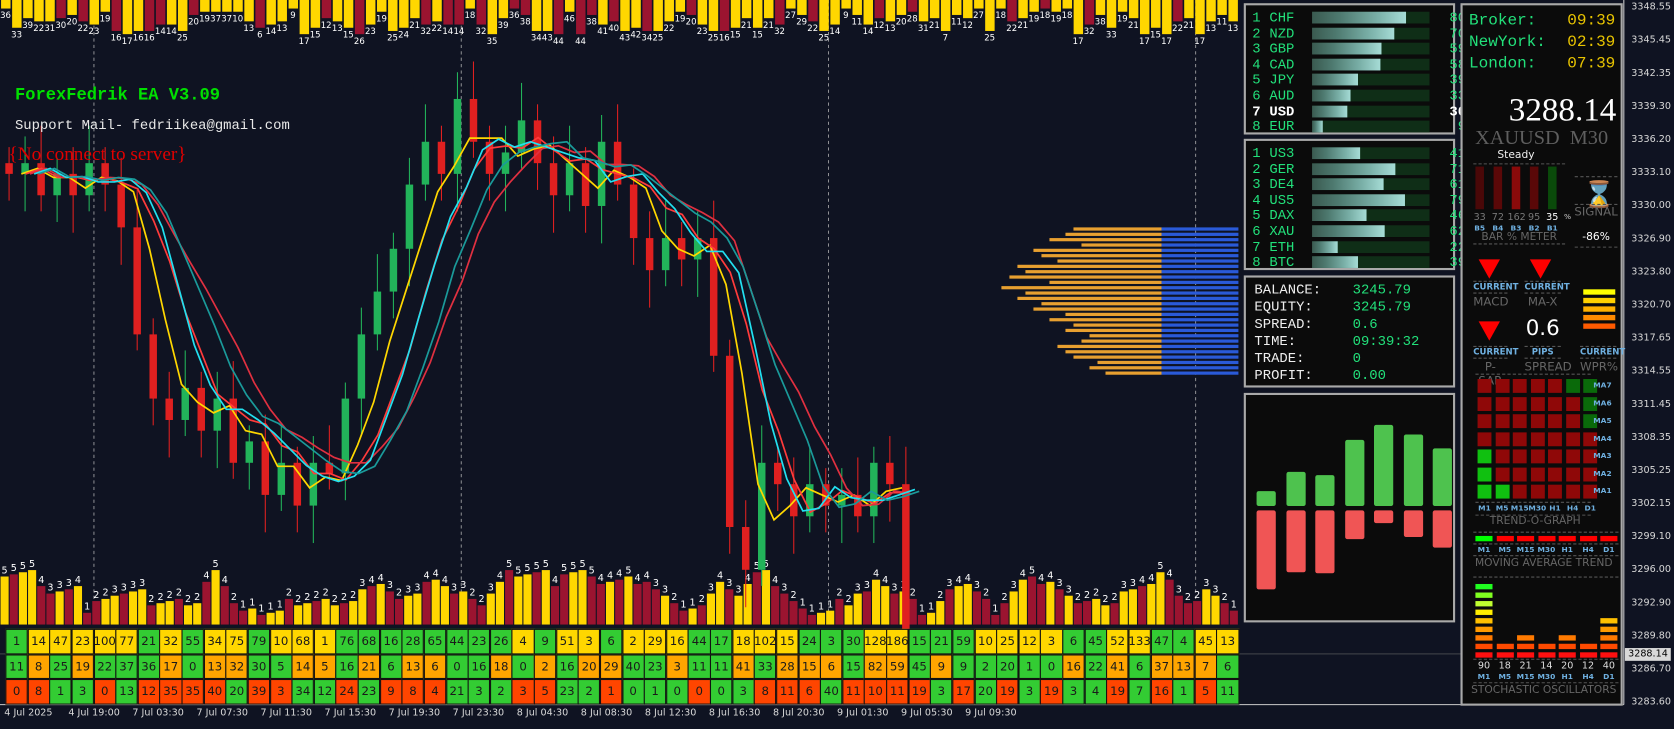 This screenshot has width=1674, height=729. What do you see at coordinates (1552, 218) in the screenshot?
I see `bar-meter-value: 35` at bounding box center [1552, 218].